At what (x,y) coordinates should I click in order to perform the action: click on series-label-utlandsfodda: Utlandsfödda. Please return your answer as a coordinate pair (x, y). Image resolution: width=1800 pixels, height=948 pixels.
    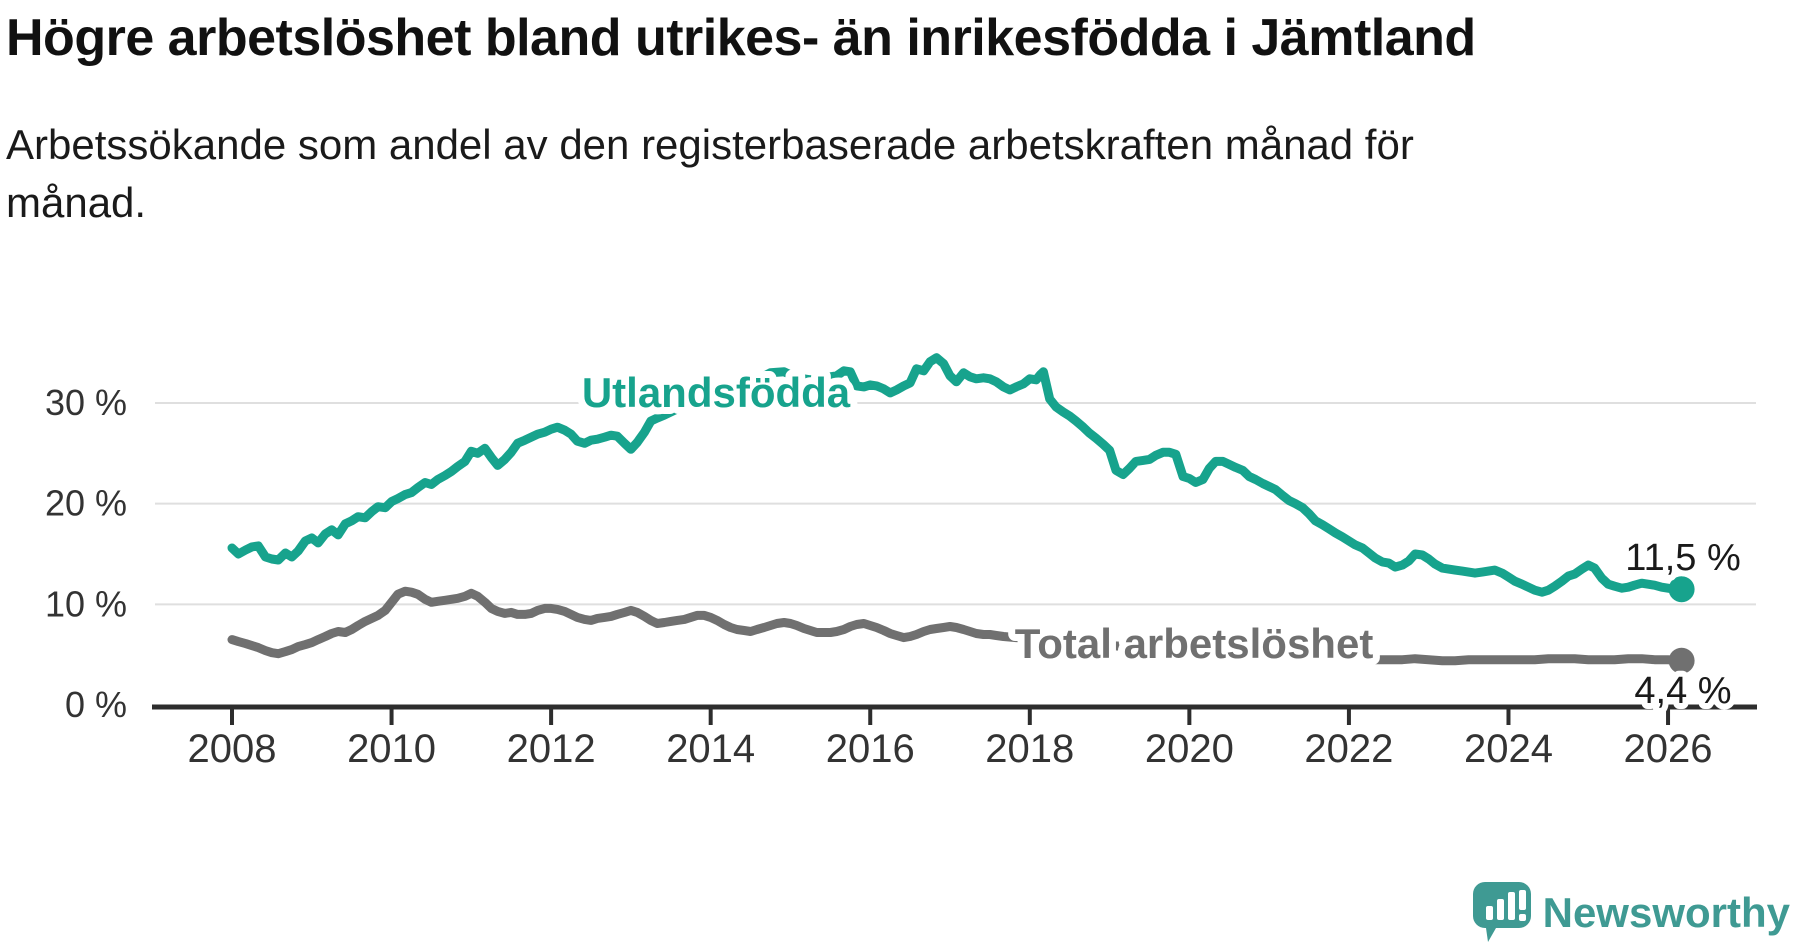
    Looking at the image, I should click on (716, 392).